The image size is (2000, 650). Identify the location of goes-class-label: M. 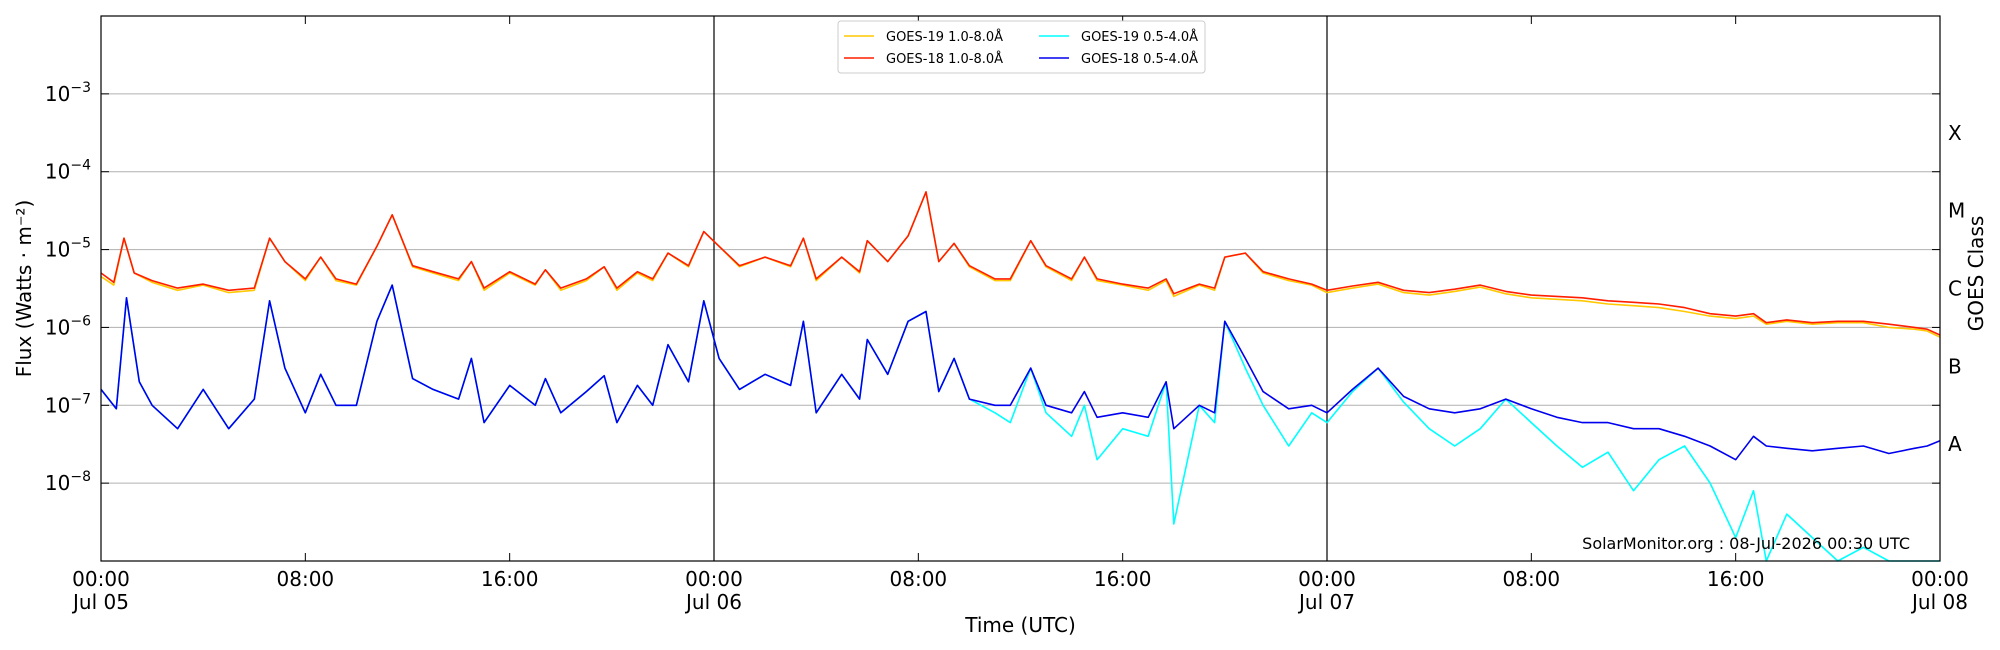
(1956, 211).